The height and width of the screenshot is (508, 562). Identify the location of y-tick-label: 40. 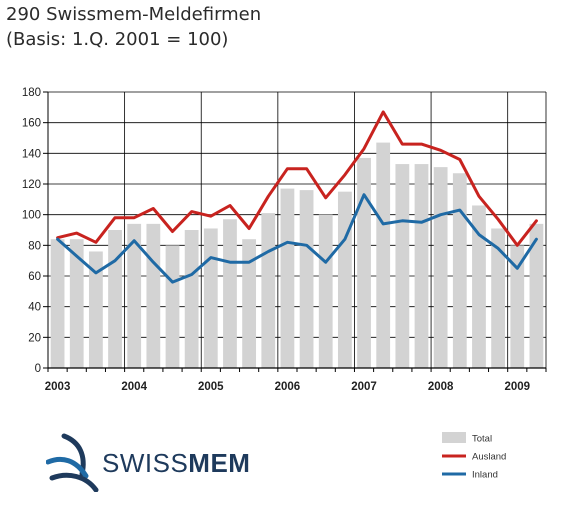
(34, 308).